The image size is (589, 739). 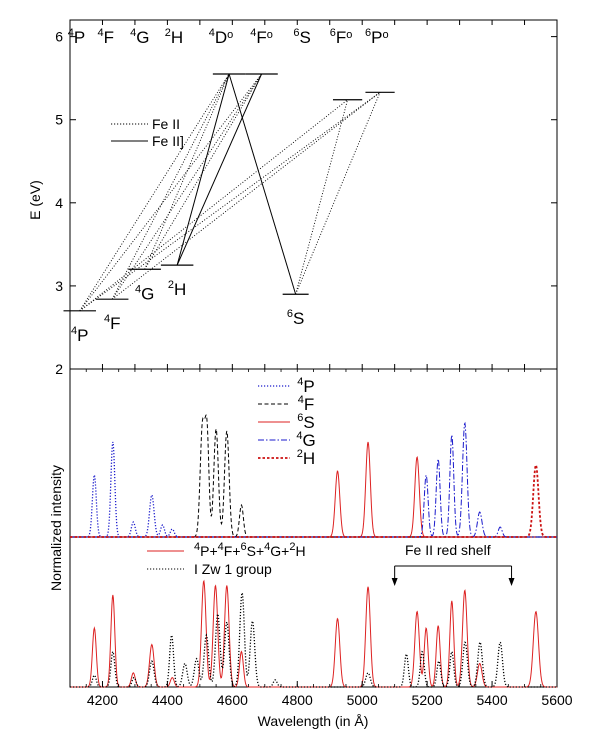 What do you see at coordinates (362, 700) in the screenshot?
I see `x-tick-label: 5000` at bounding box center [362, 700].